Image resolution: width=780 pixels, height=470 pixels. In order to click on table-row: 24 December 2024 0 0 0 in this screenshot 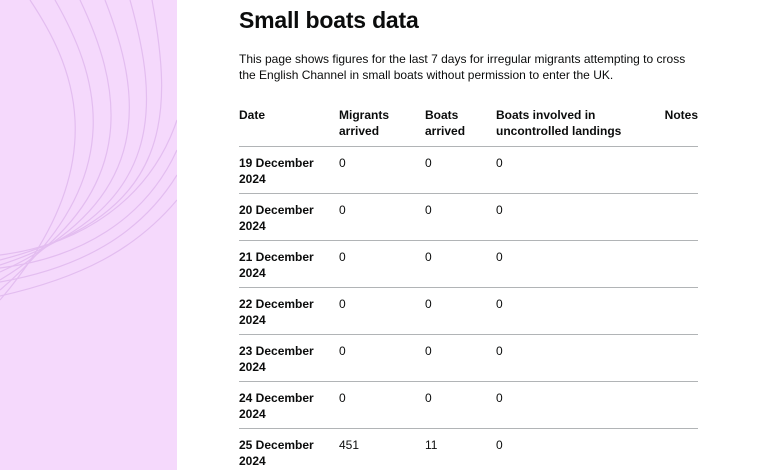, I will do `click(468, 405)`.